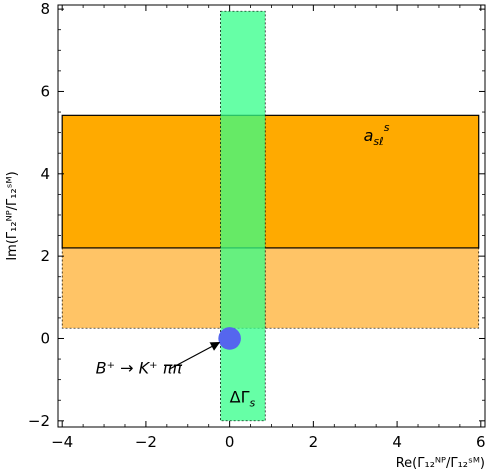 Image resolution: width=491 pixels, height=475 pixels. I want to click on annotation-delta-gamma: ΔΓs, so click(243, 398).